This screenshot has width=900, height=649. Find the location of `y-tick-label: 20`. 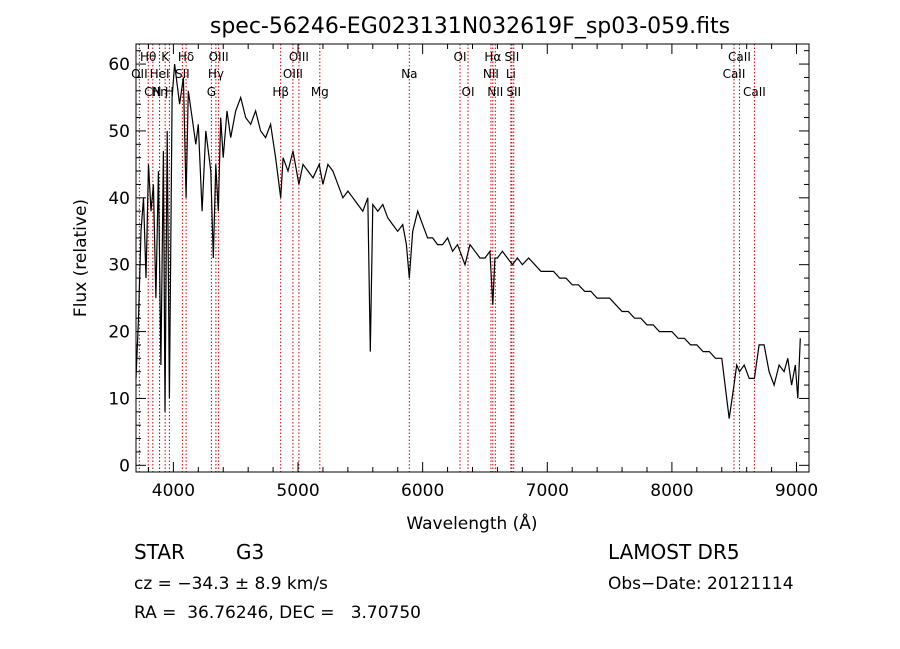

y-tick-label: 20 is located at coordinates (119, 333).